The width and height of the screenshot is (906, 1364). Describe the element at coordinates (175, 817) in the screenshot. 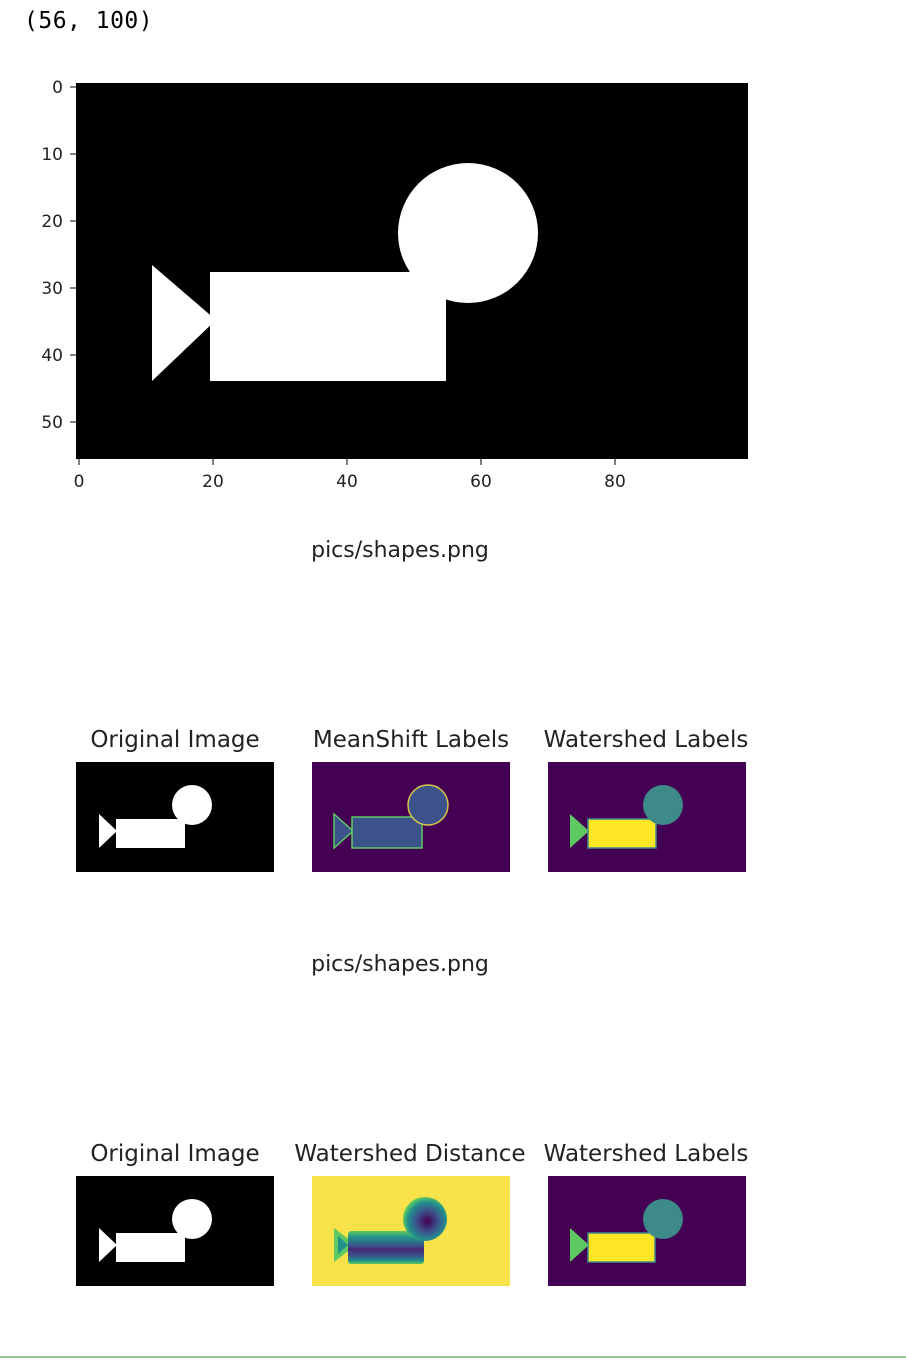

I see `row1-original-image` at that location.